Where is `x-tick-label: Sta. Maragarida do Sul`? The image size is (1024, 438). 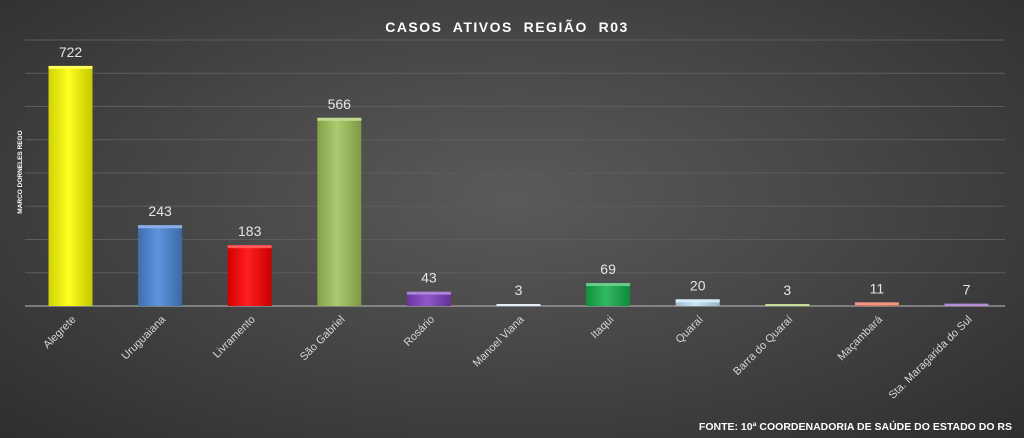
x-tick-label: Sta. Maragarida do Sul is located at coordinates (931, 358).